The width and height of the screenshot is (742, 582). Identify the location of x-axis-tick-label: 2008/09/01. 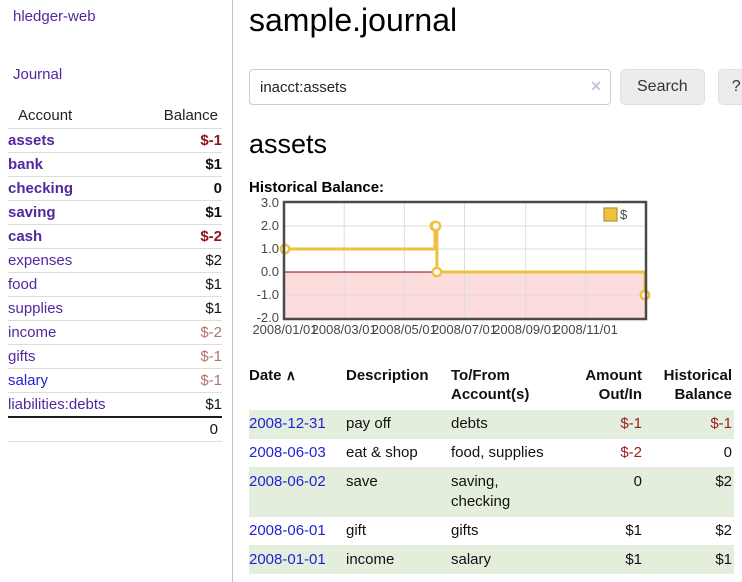
(525, 329).